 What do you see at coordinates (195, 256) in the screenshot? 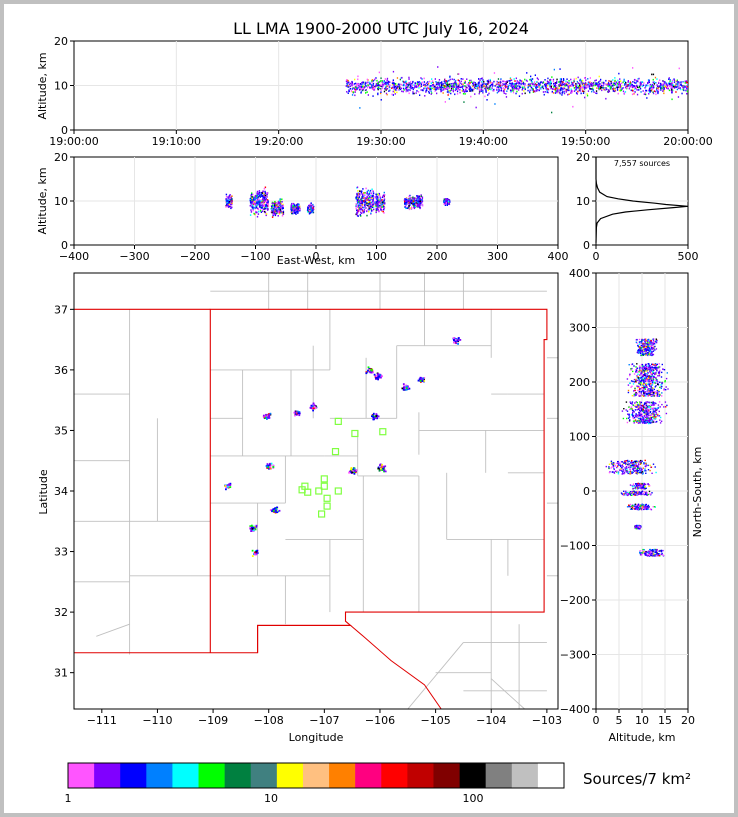
I see `east-west-x-tick-label: −200` at bounding box center [195, 256].